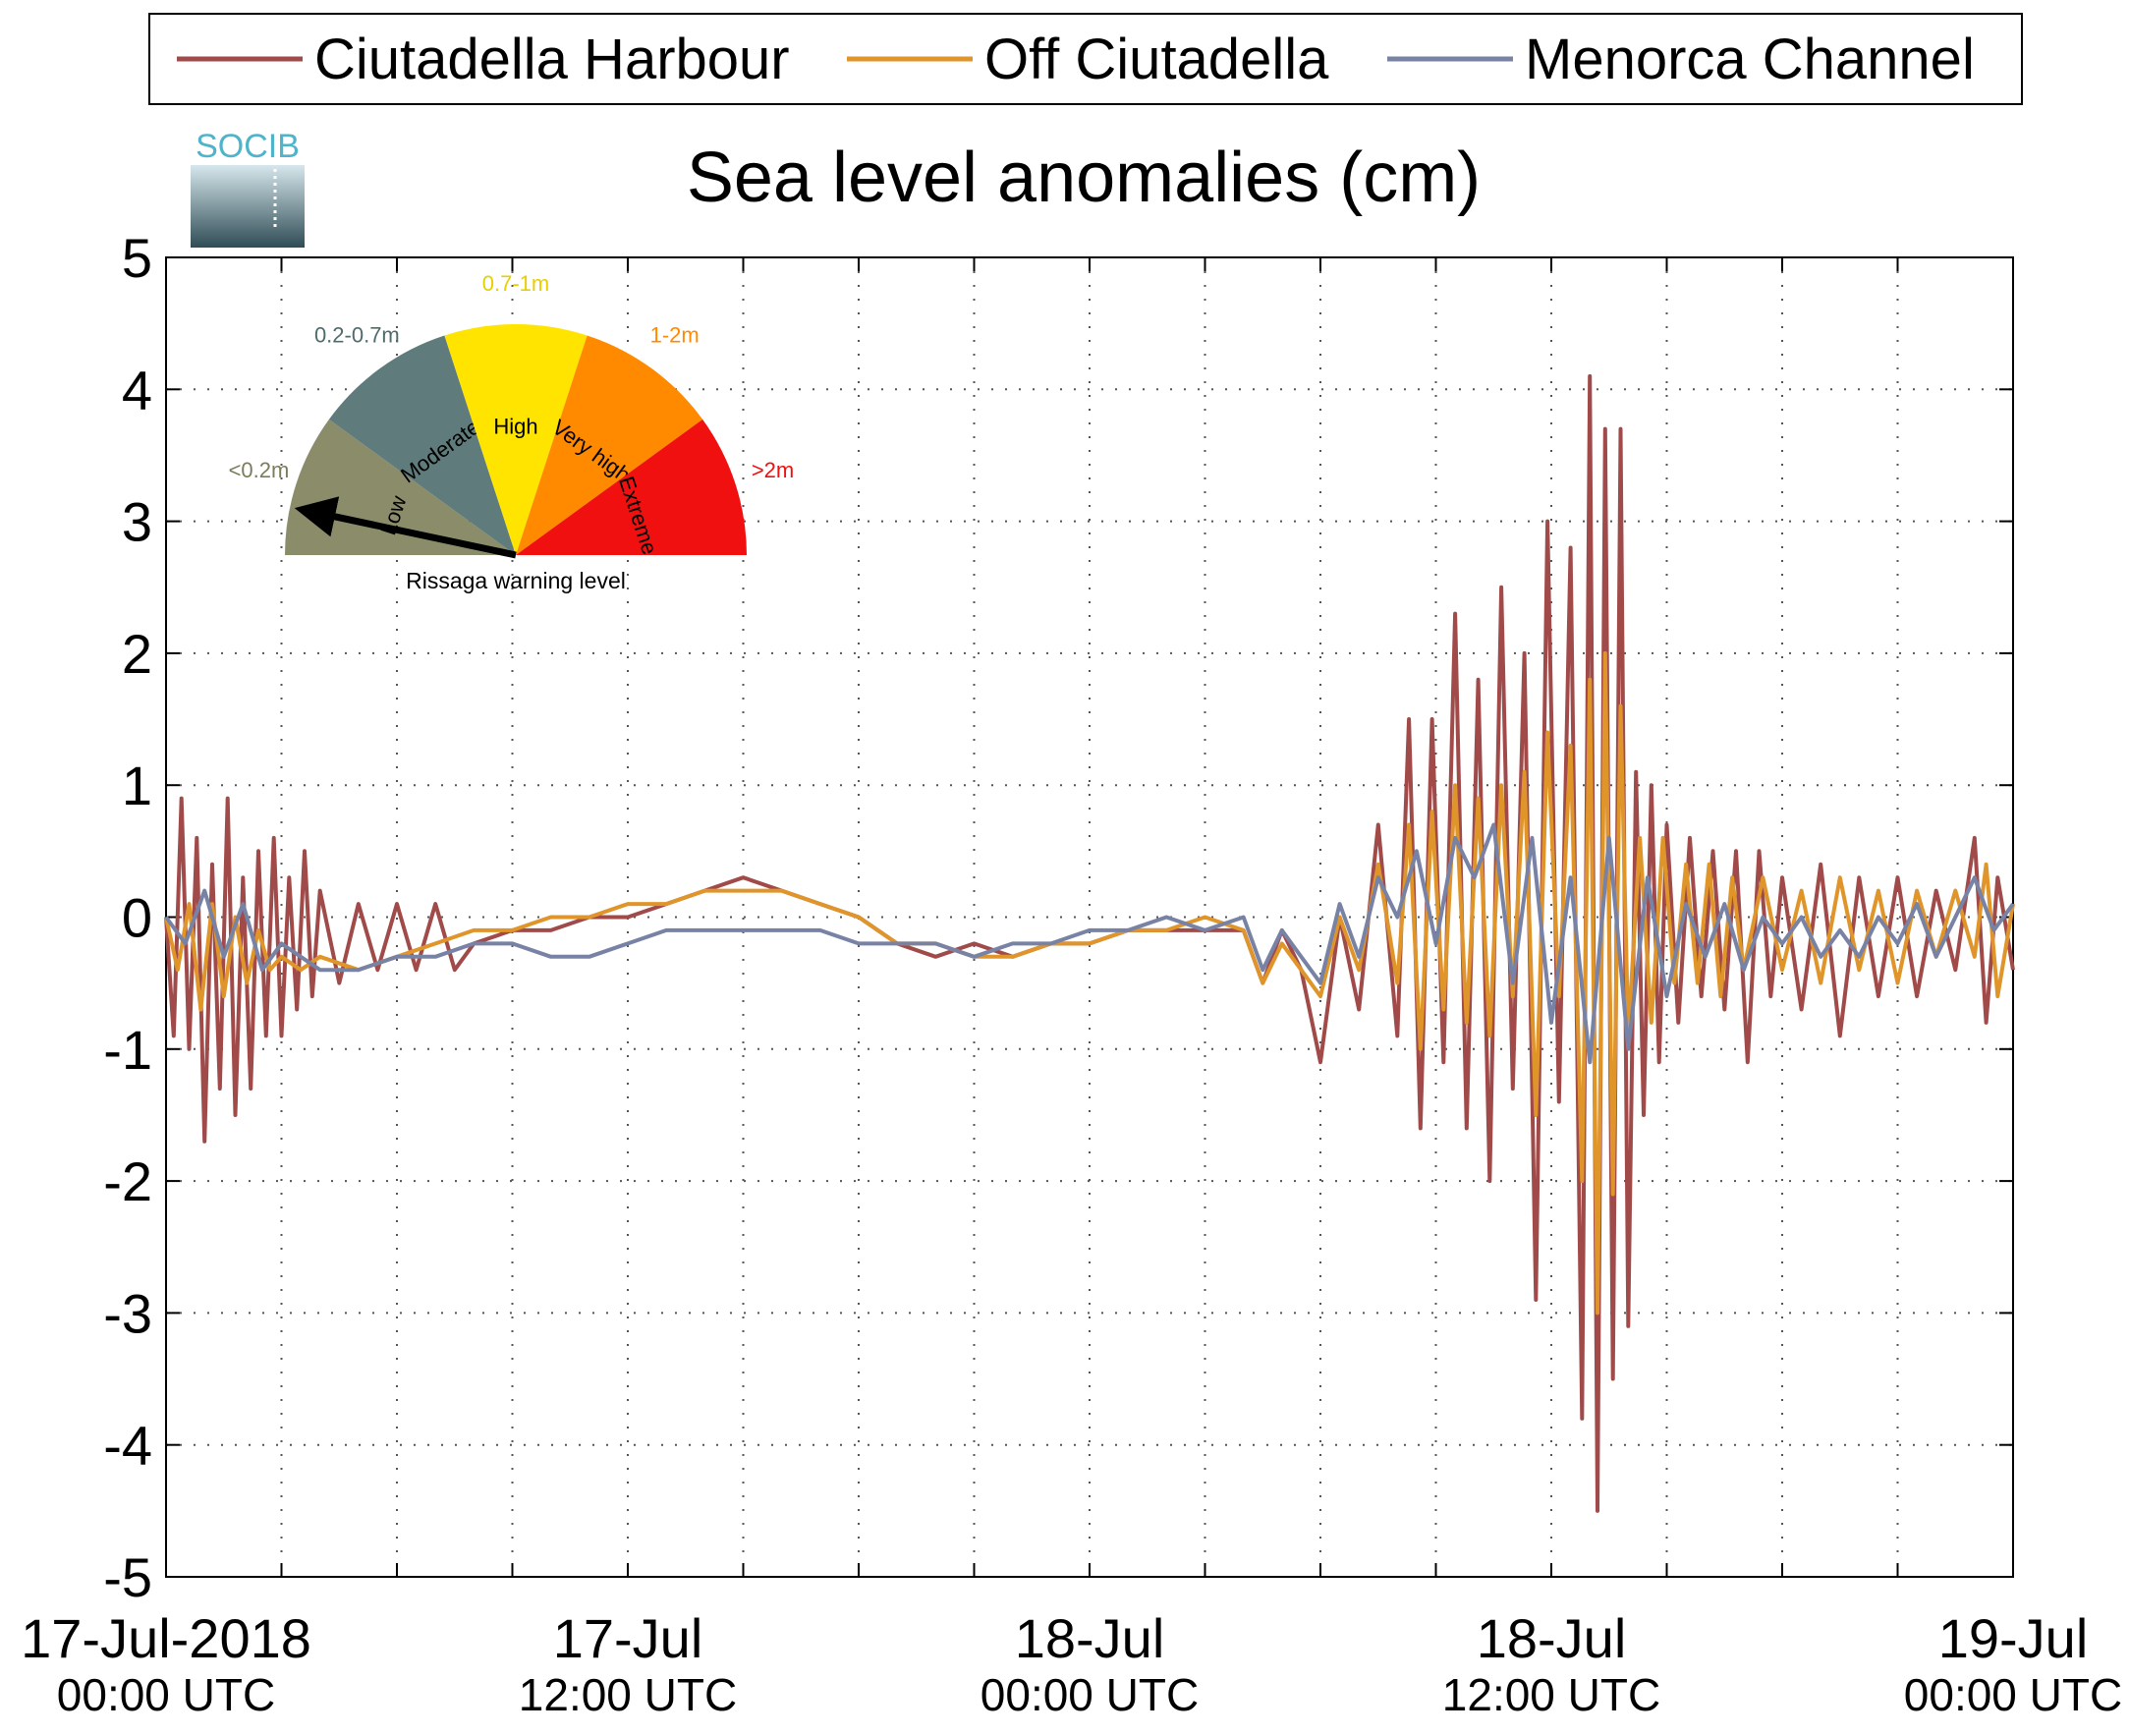 The width and height of the screenshot is (2129, 1736). I want to click on gauge-sector-label: High, so click(515, 427).